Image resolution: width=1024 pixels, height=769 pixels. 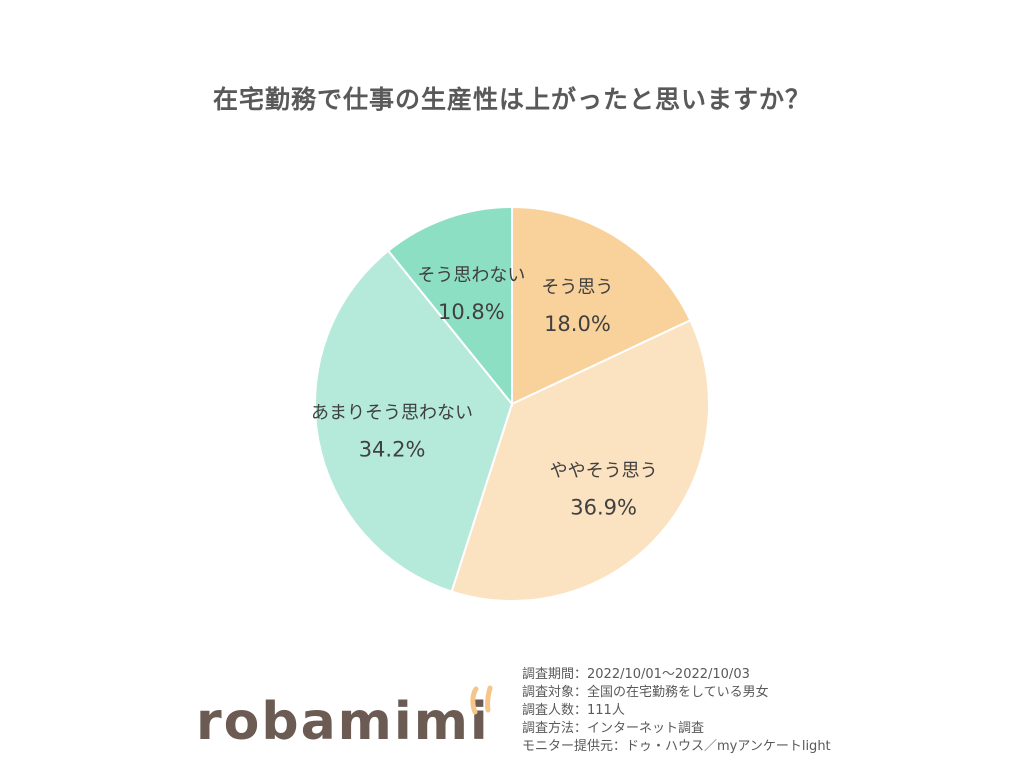 I want to click on slice-label-3: そう思わない, so click(x=471, y=275).